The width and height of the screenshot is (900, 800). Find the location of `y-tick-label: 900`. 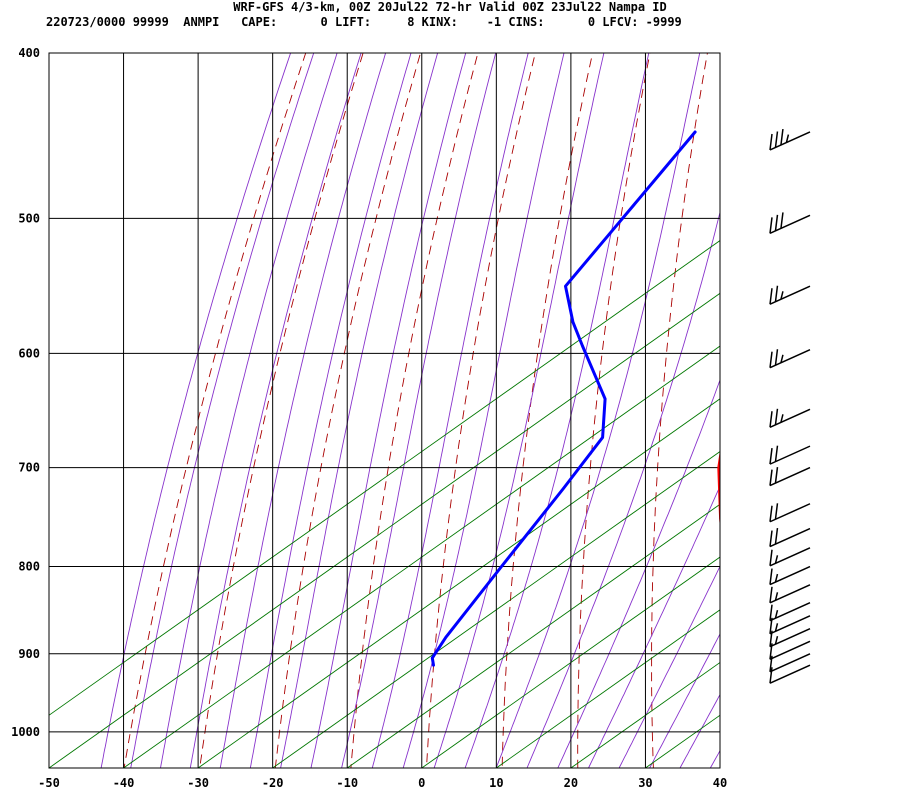

y-tick-label: 900 is located at coordinates (29, 654).